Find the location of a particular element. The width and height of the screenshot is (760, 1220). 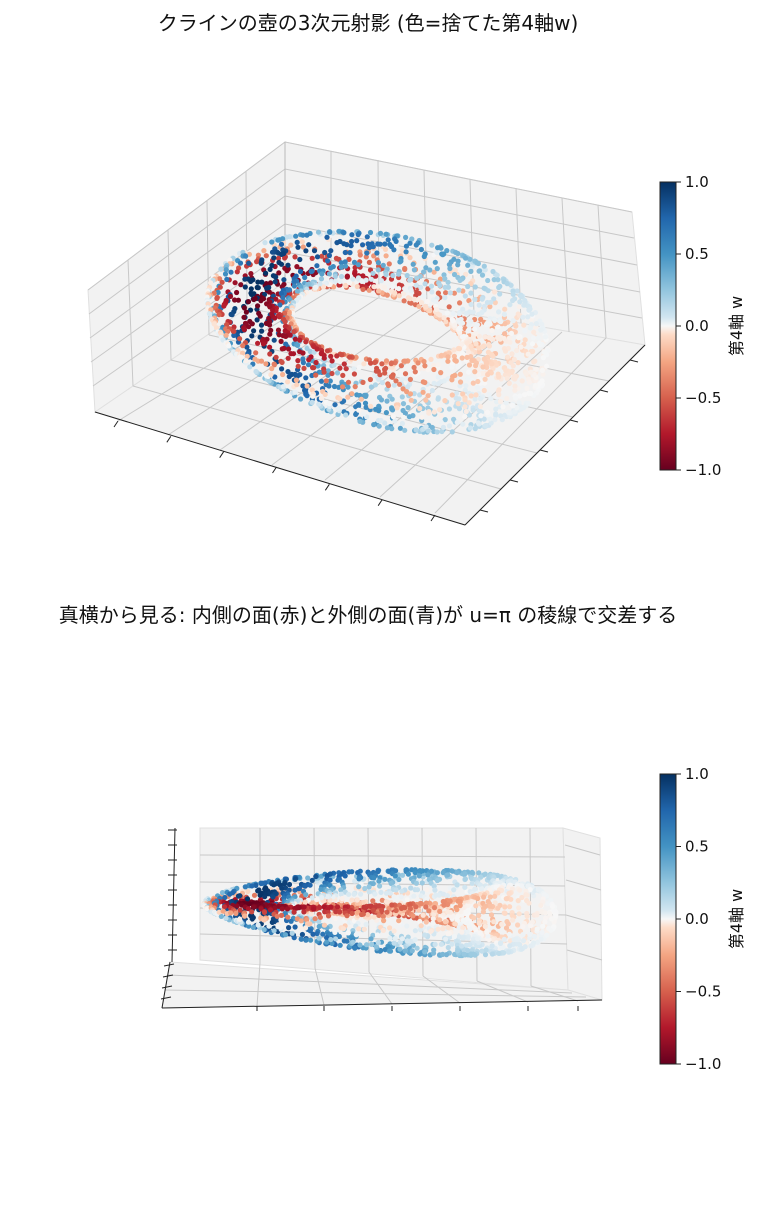

scatter-point-0-1917 is located at coordinates (465, 400).